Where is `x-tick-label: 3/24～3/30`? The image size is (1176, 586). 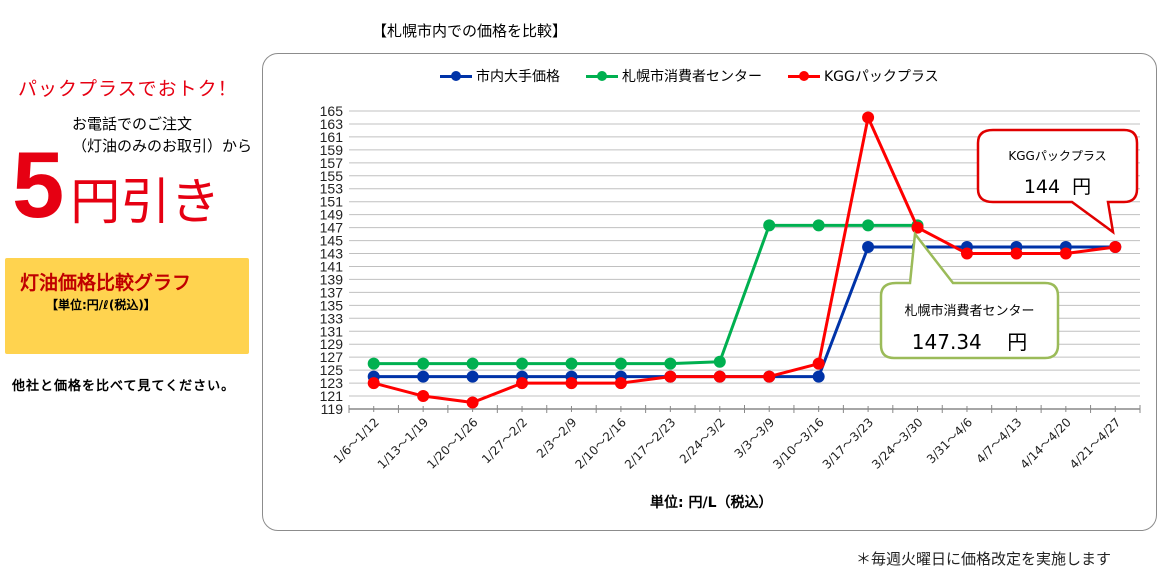
x-tick-label: 3/24～3/30 is located at coordinates (897, 443).